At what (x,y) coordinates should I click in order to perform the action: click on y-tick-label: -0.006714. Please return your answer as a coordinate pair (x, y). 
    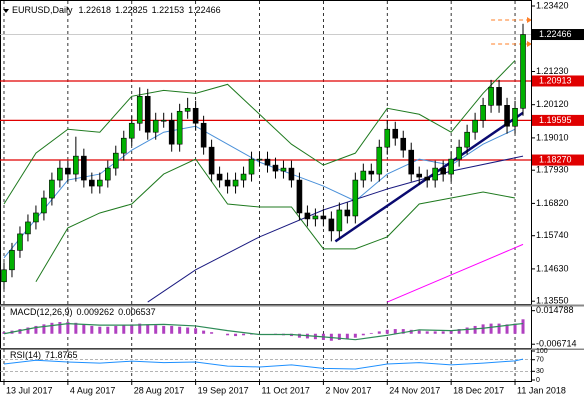
    Looking at the image, I should click on (556, 344).